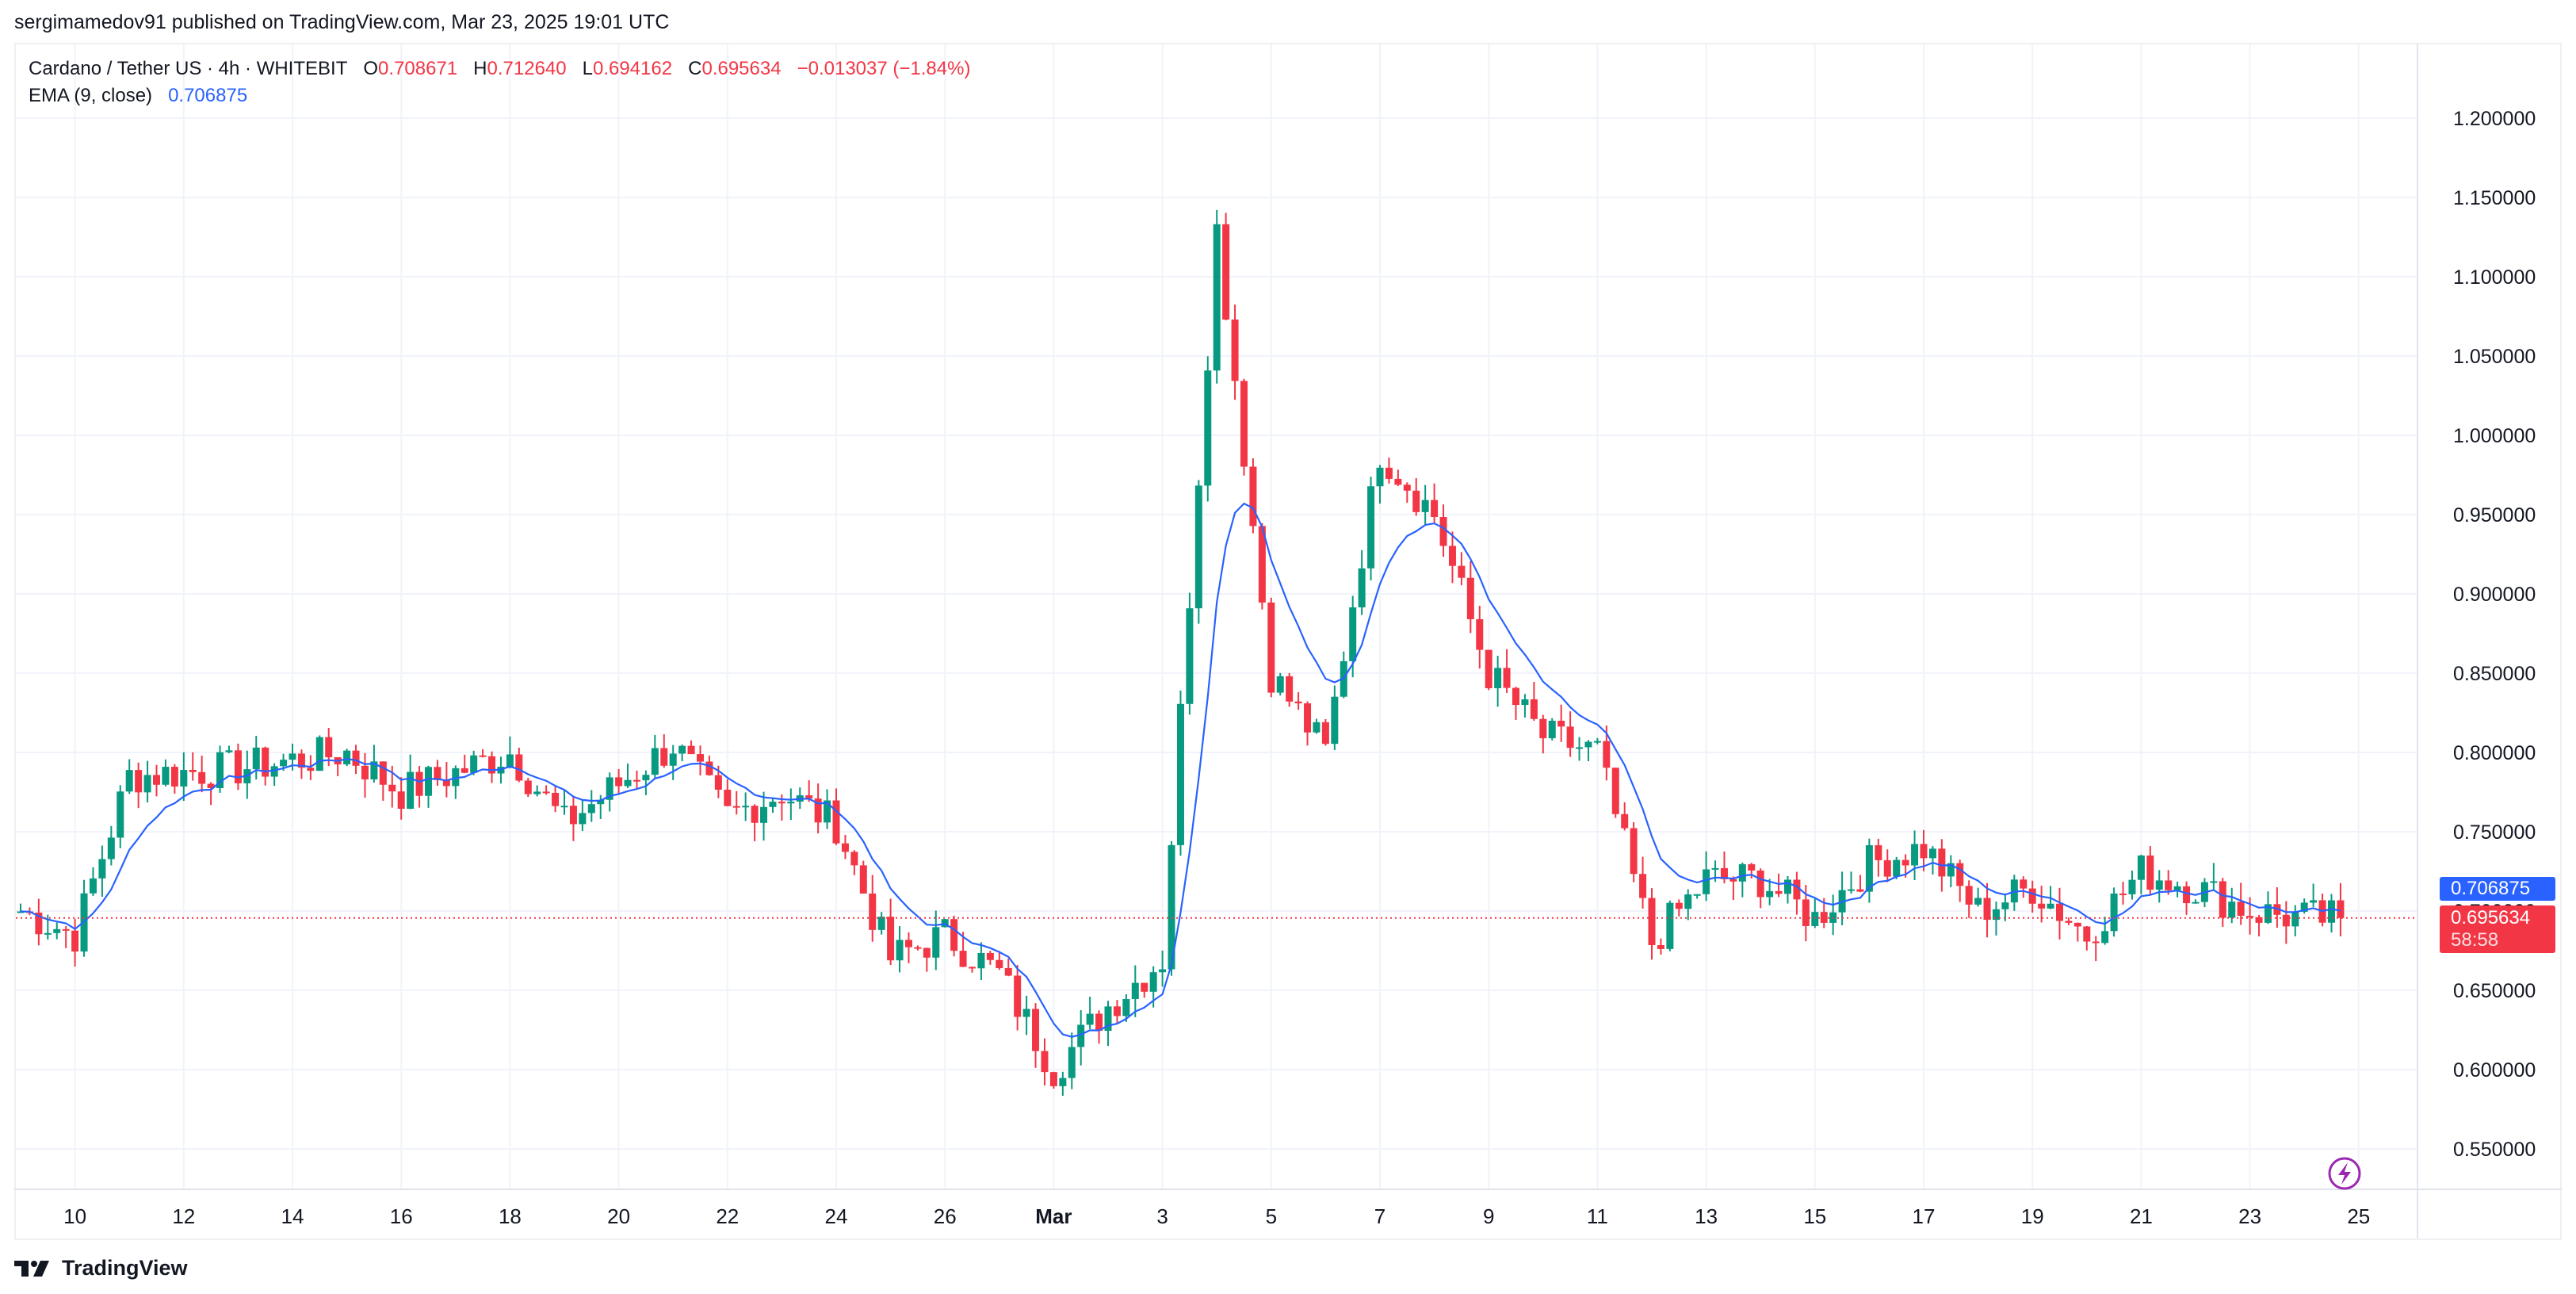  I want to click on x-tick-label: 21, so click(2141, 1216).